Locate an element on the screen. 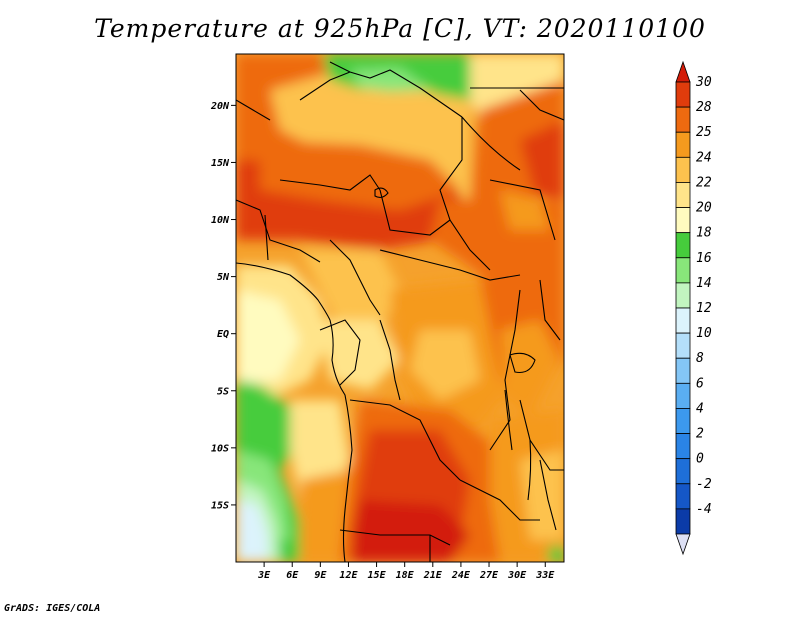 This screenshot has height=618, width=800. field-congo-pale is located at coordinates (445, 365).